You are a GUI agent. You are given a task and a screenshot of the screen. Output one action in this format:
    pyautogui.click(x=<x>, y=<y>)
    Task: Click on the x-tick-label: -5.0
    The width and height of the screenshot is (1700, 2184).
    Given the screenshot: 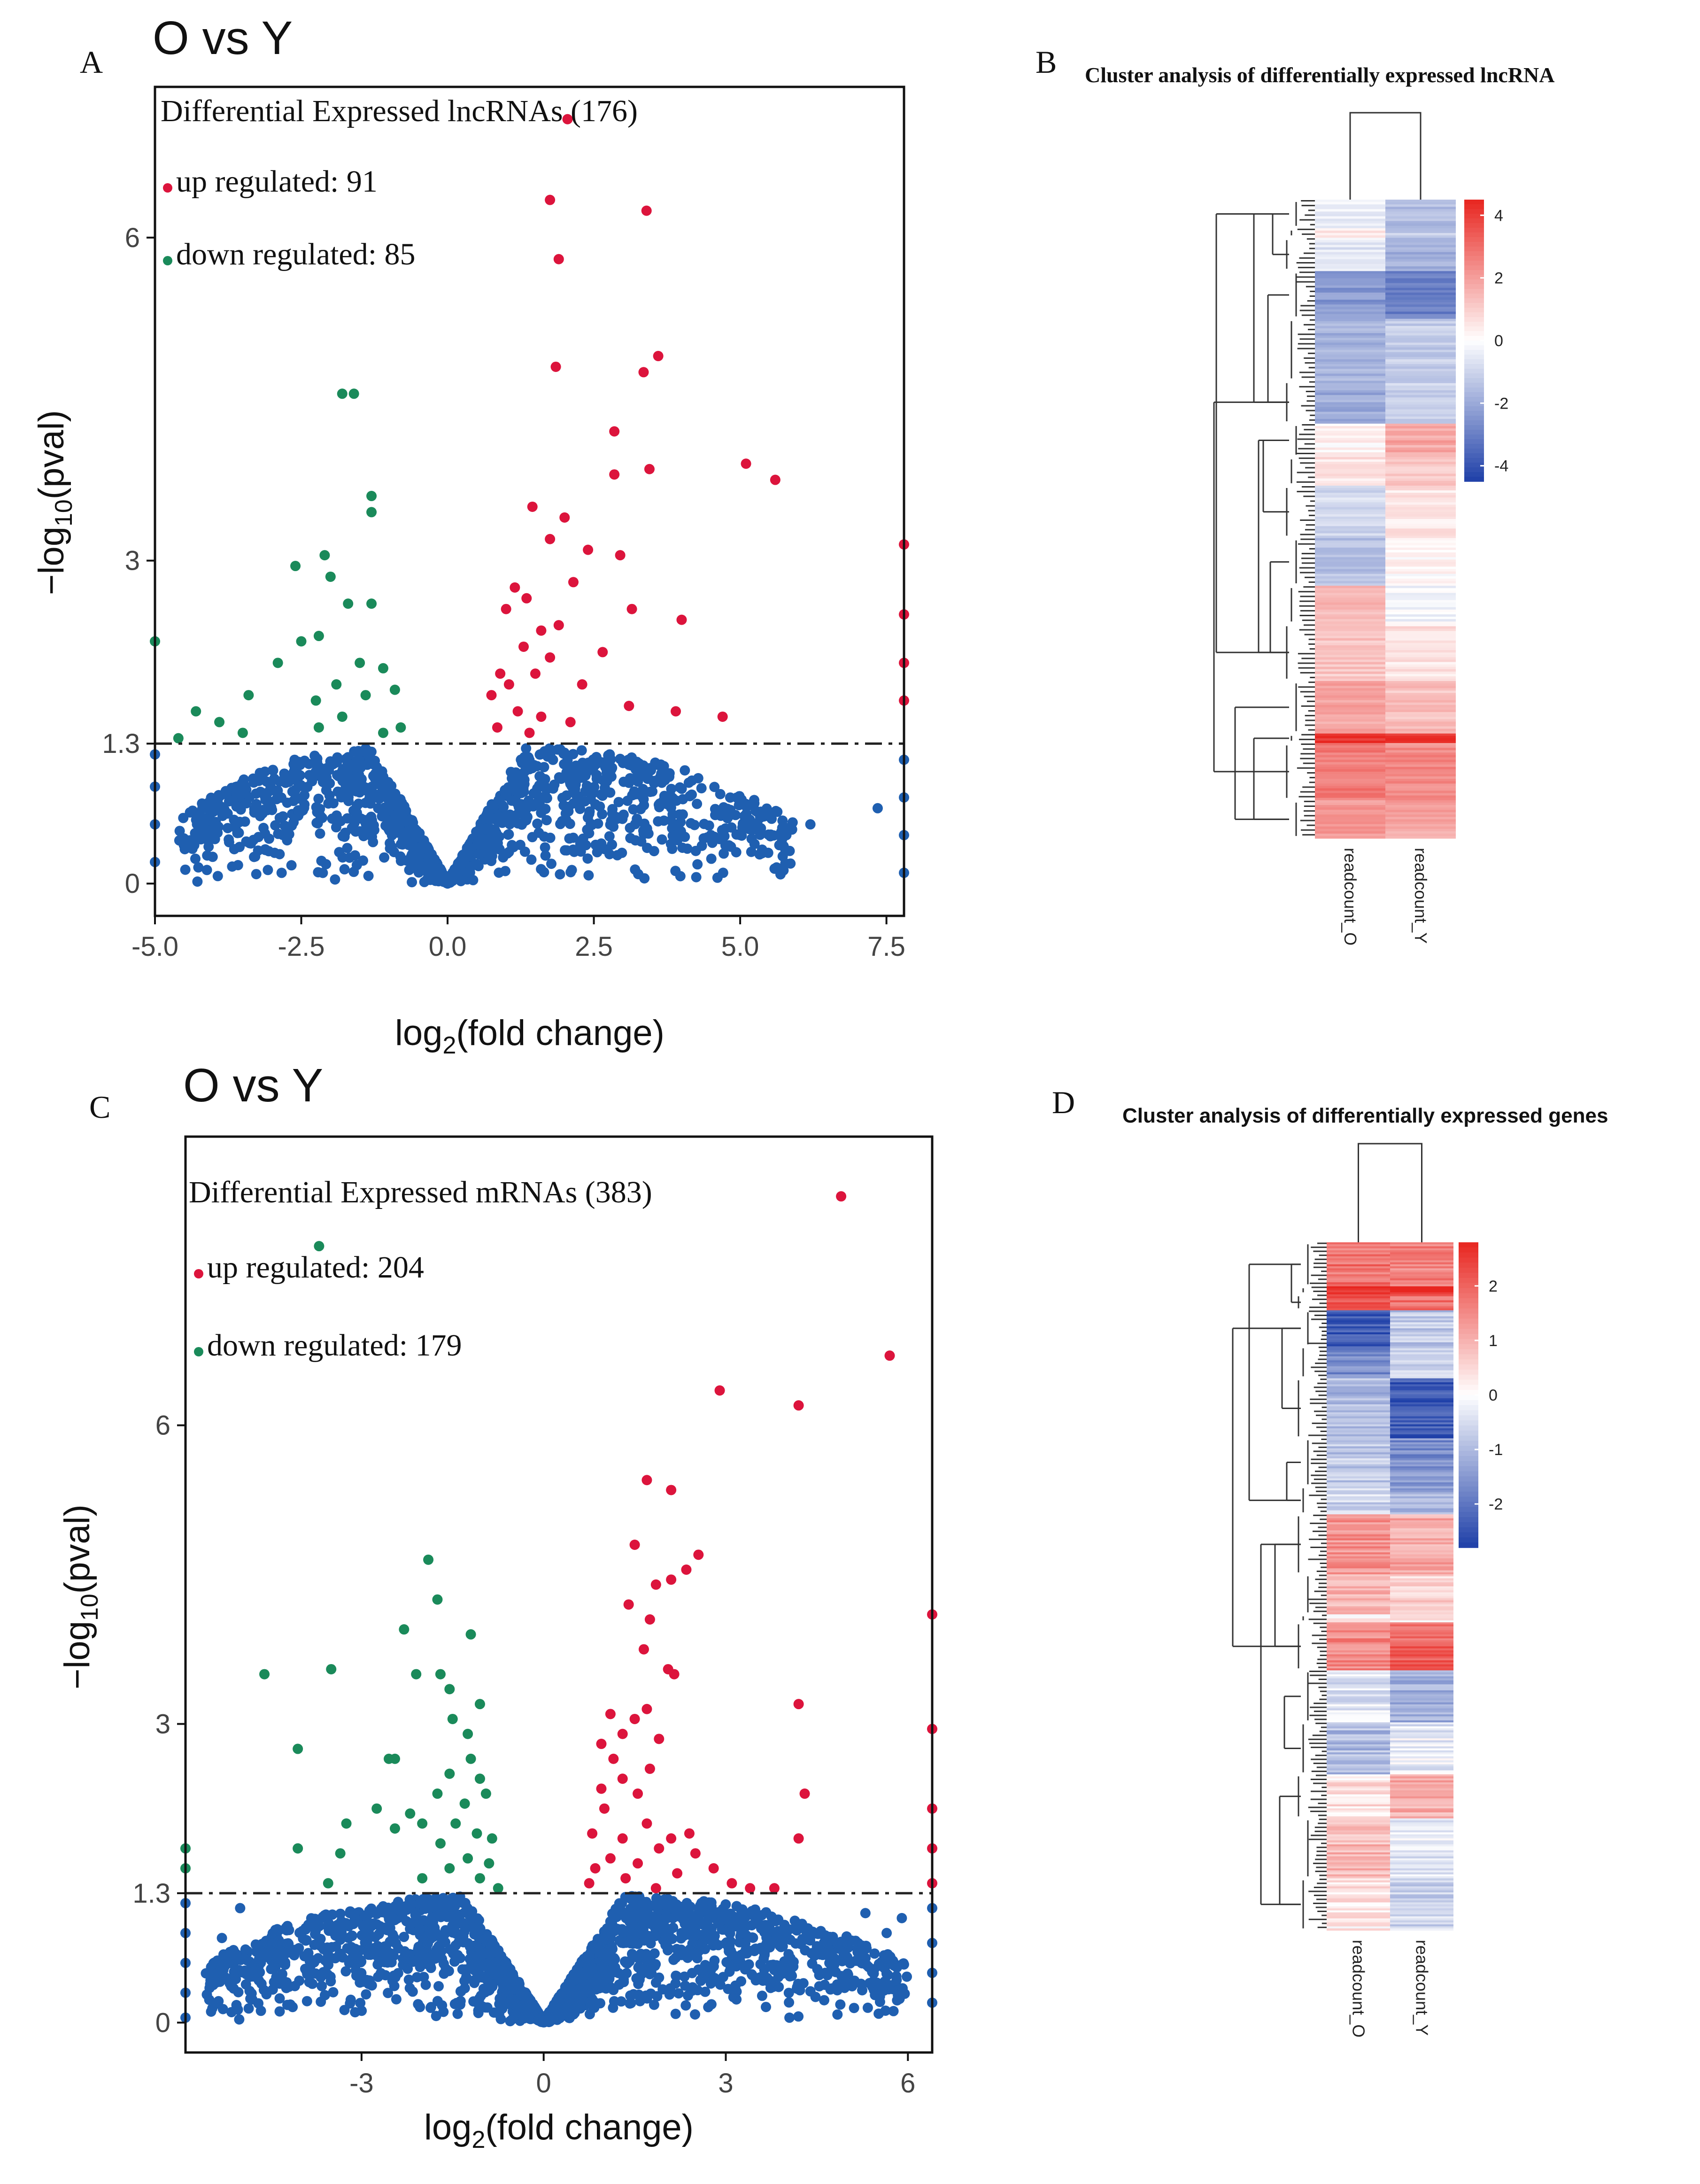 What is the action you would take?
    pyautogui.click(x=154, y=946)
    